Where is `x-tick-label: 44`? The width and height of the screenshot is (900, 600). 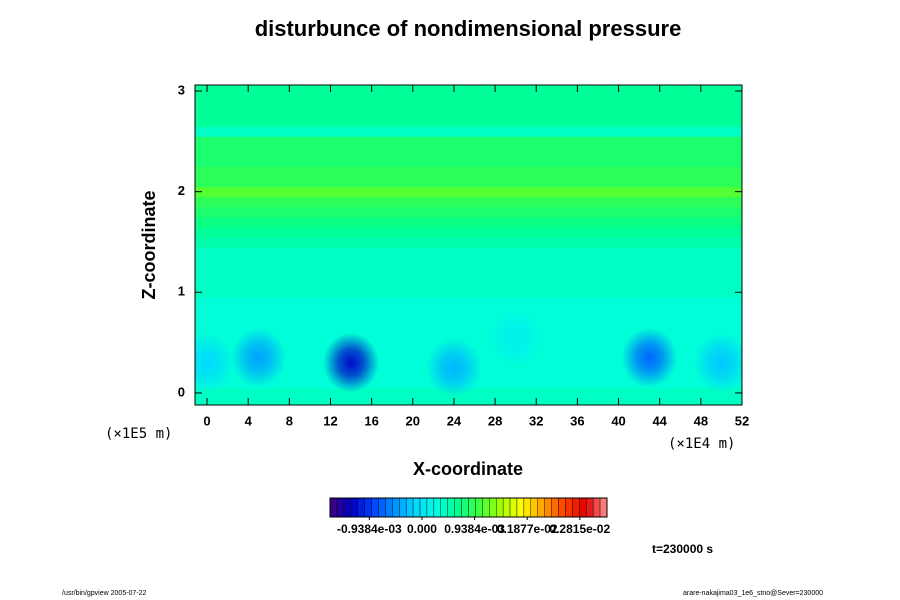
x-tick-label: 44 is located at coordinates (659, 420).